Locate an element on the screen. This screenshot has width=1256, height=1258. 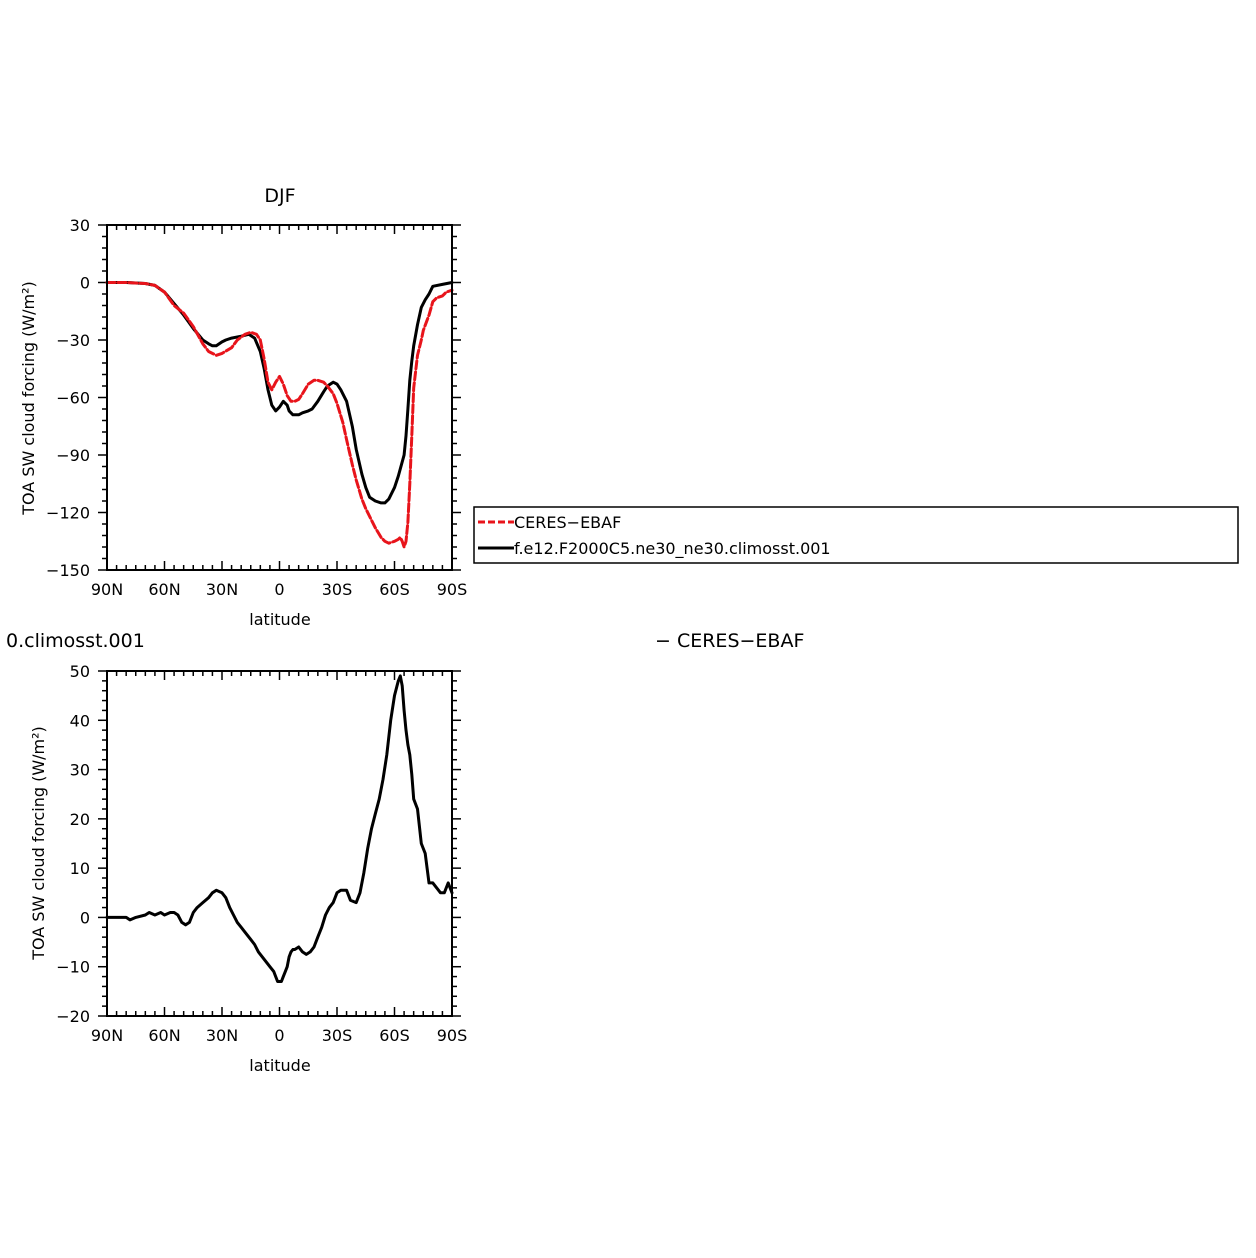
y-tick-label: −10 is located at coordinates (73, 967).